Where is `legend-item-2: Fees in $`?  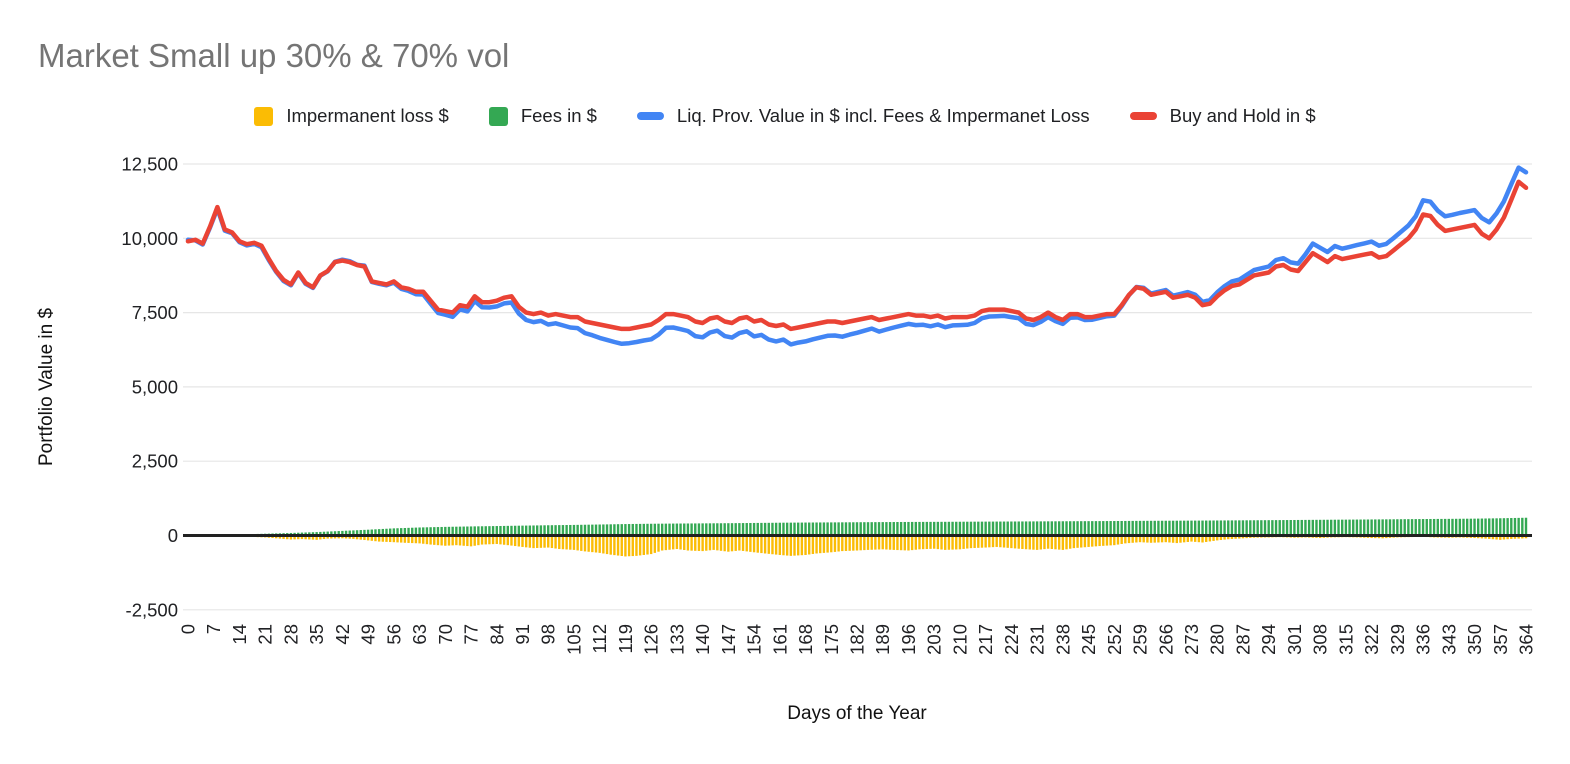 legend-item-2: Fees in $ is located at coordinates (542, 116).